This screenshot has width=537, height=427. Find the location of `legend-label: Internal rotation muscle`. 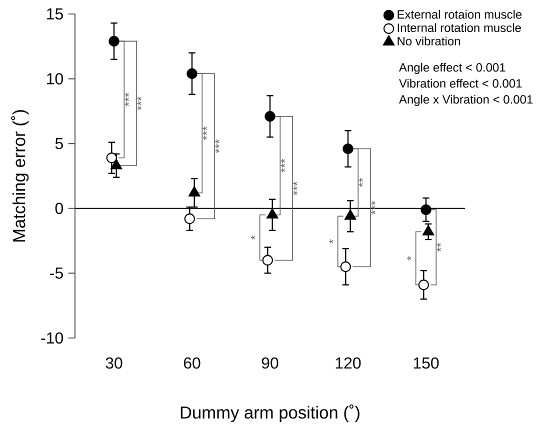

legend-label: Internal rotation muscle is located at coordinates (459, 27).